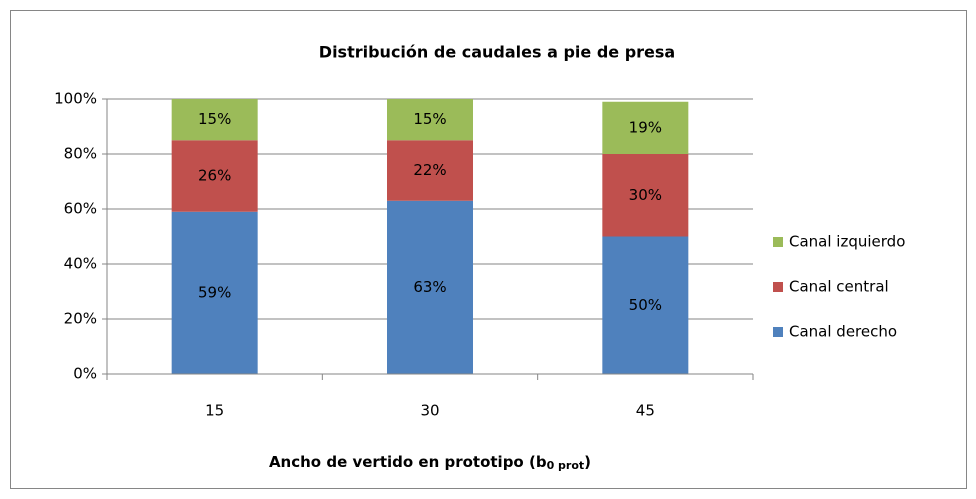  What do you see at coordinates (80, 154) in the screenshot?
I see `y-tick-label: 80%` at bounding box center [80, 154].